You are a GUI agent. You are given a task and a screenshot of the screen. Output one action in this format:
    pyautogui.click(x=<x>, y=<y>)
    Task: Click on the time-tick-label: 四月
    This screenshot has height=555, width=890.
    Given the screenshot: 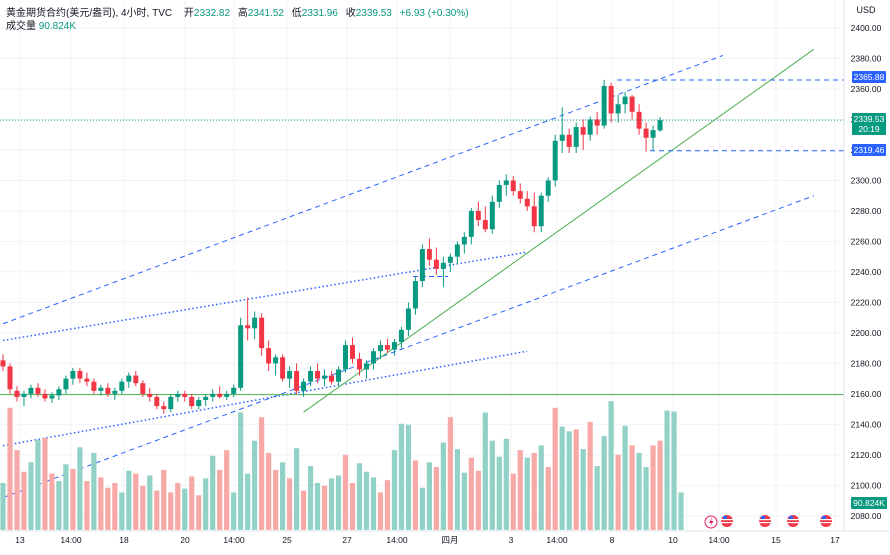 What is the action you would take?
    pyautogui.click(x=449, y=540)
    